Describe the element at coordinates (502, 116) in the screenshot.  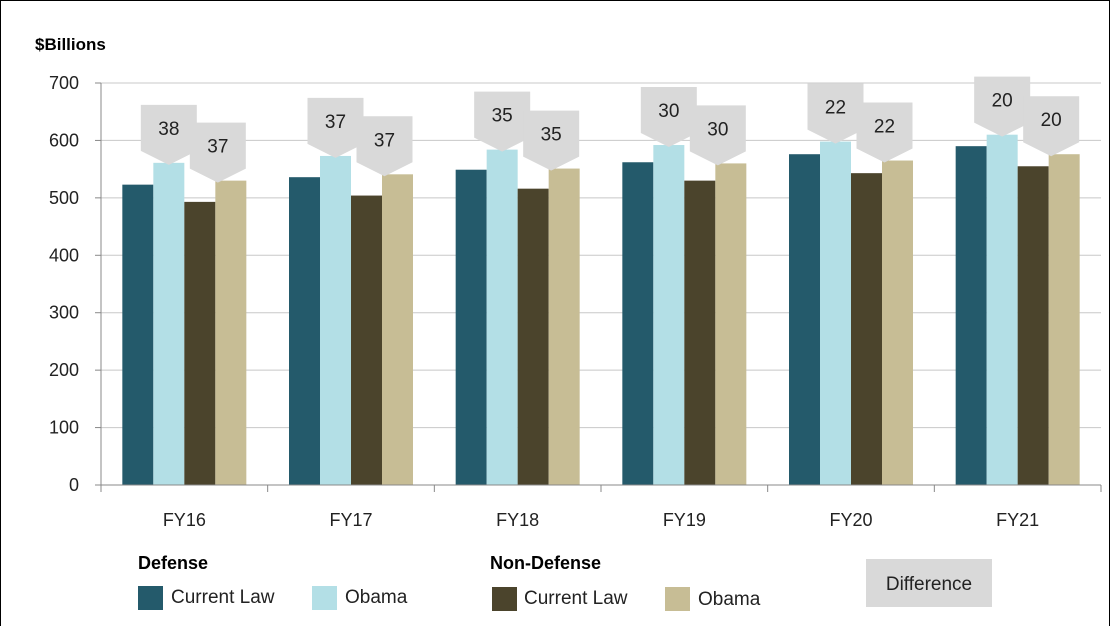
I see `defense-difference-label: 35` at that location.